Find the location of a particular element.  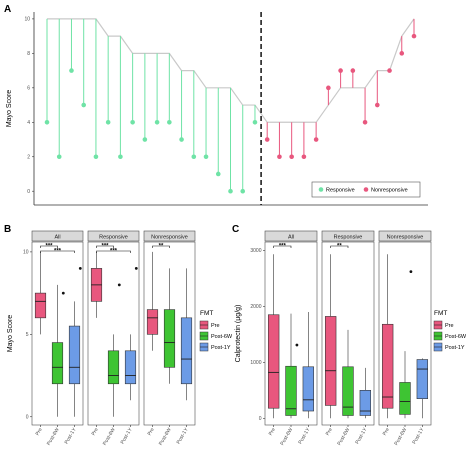

legend-b: FMT Pre Post-6W Post-1Y is located at coordinates (216, 331).